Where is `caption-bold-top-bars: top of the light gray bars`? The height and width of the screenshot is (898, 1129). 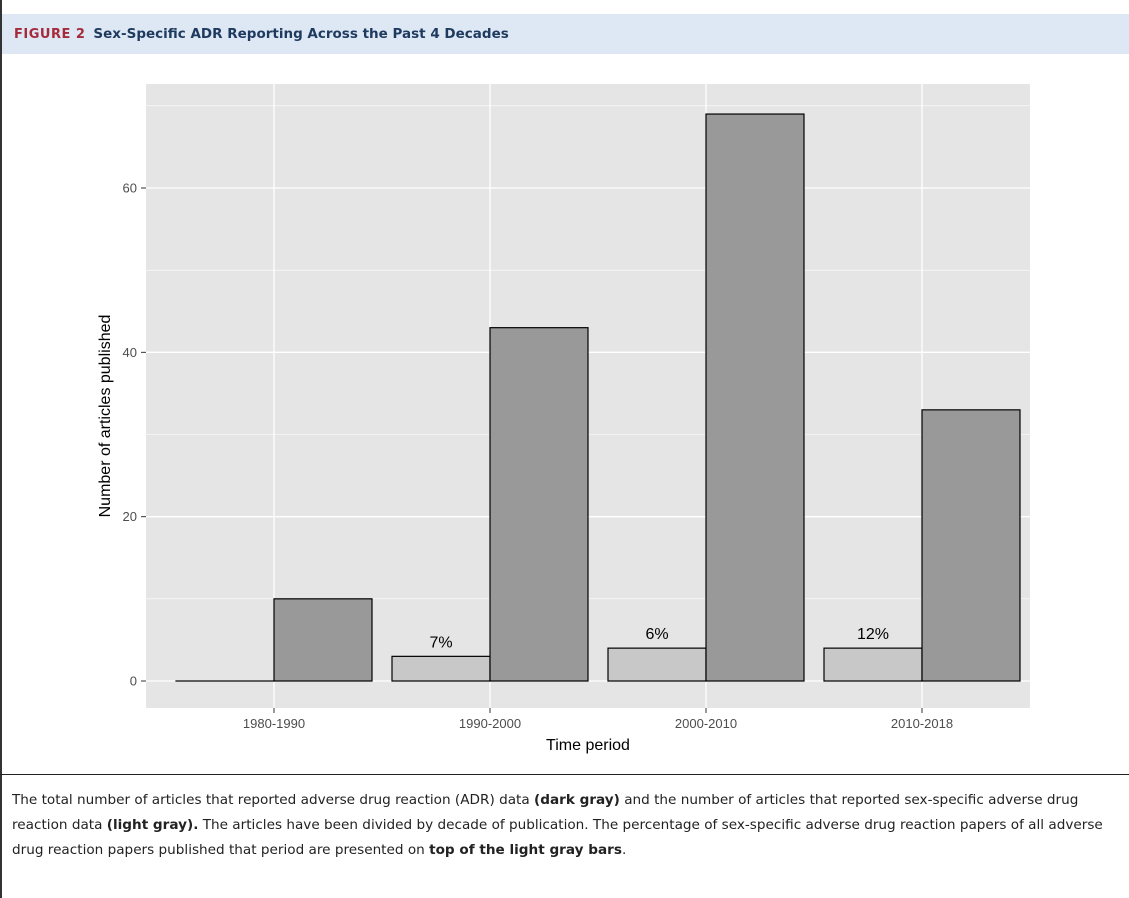
caption-bold-top-bars: top of the light gray bars is located at coordinates (525, 850).